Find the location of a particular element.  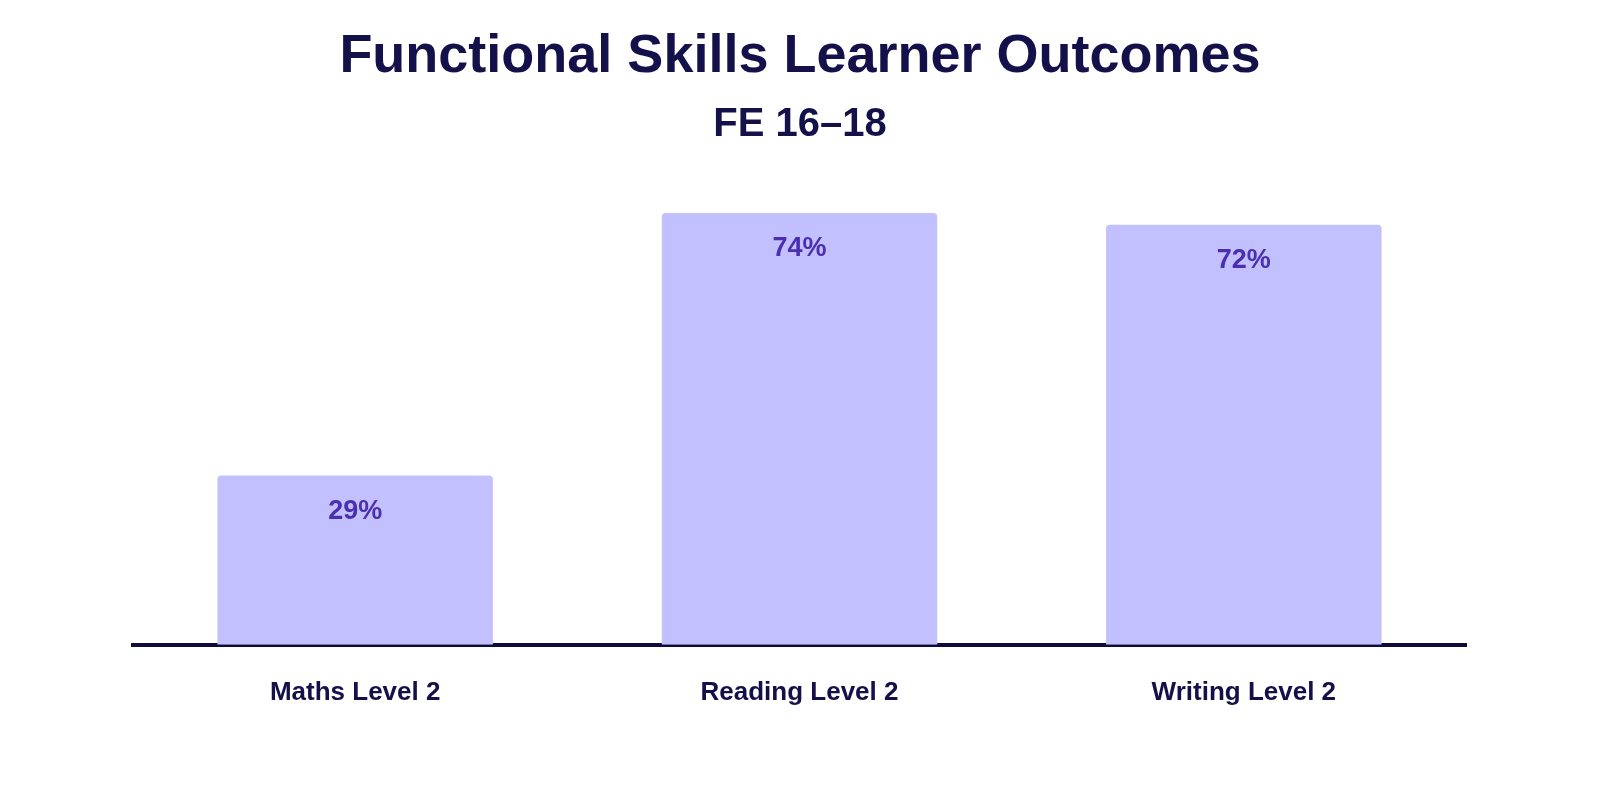

chart-title: Functional Skills Learner Outcomes is located at coordinates (800, 53).